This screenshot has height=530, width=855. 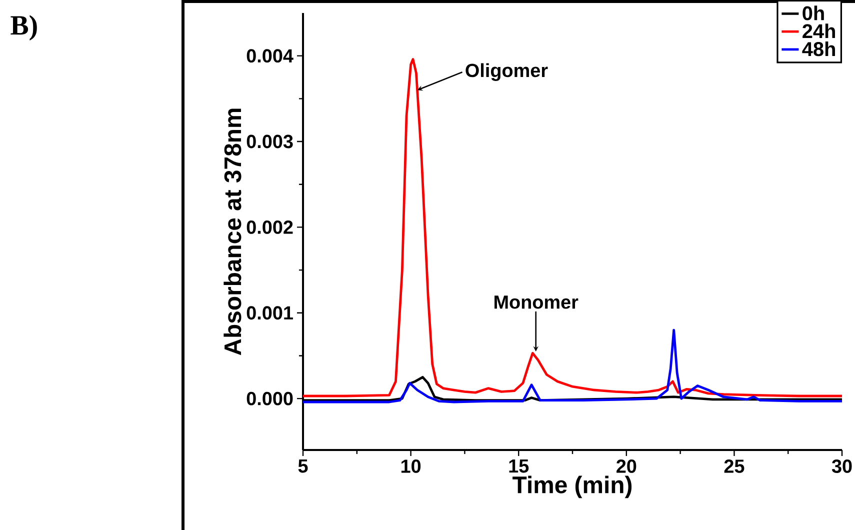 I want to click on x-tick-label: 25, so click(x=734, y=466).